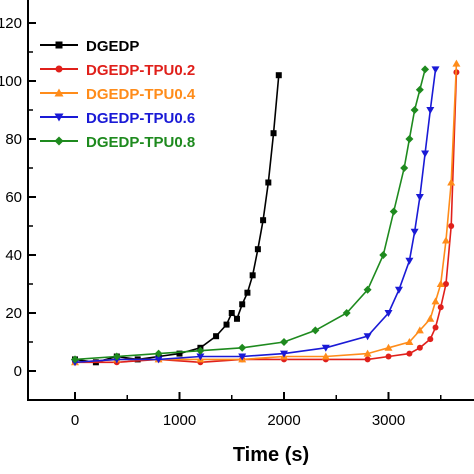 The width and height of the screenshot is (474, 474). Describe the element at coordinates (13, 313) in the screenshot. I see `y-tick-label: 20` at that location.